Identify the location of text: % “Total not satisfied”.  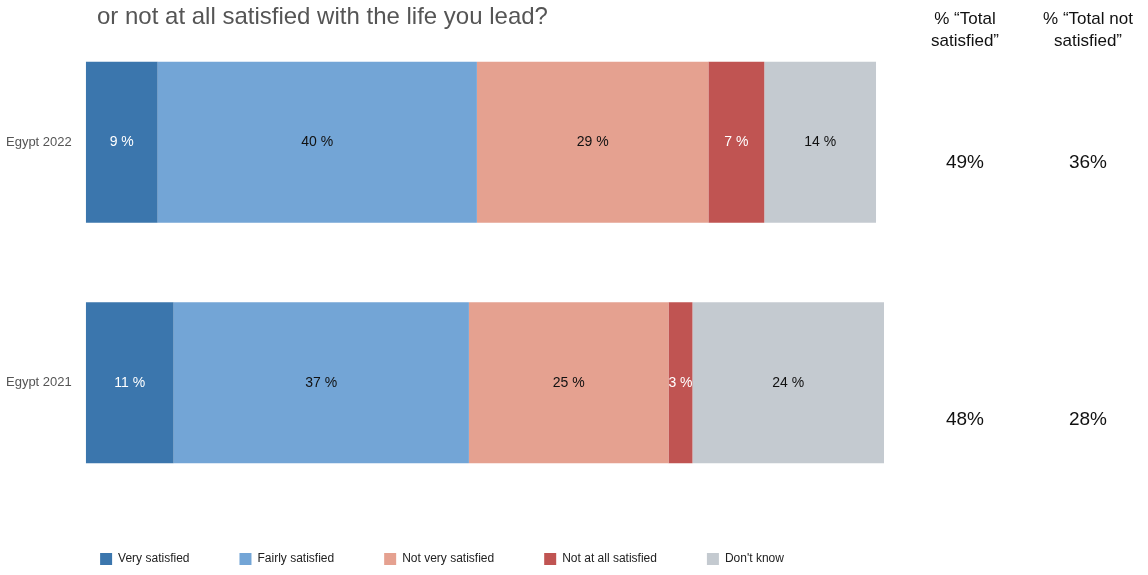
(1088, 30).